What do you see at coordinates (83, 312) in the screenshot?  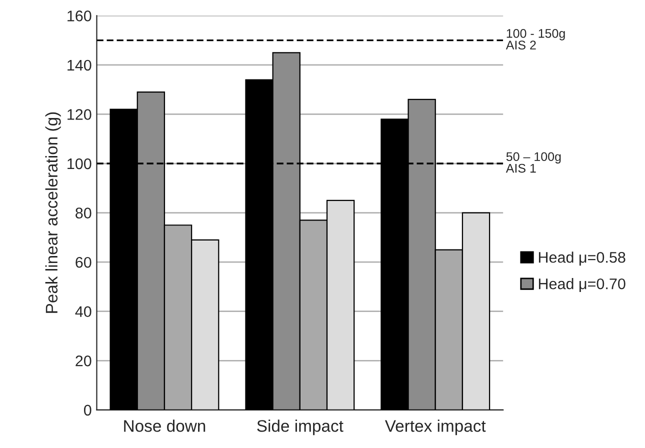 I see `y-tick-label: 40` at bounding box center [83, 312].